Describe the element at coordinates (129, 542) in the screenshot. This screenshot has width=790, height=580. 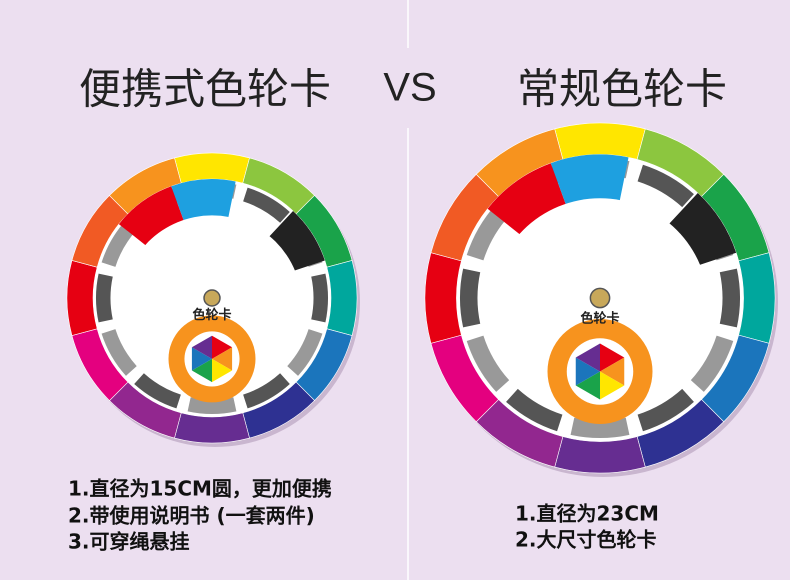
I see `left-feature: 3.可穿绳悬挂` at that location.